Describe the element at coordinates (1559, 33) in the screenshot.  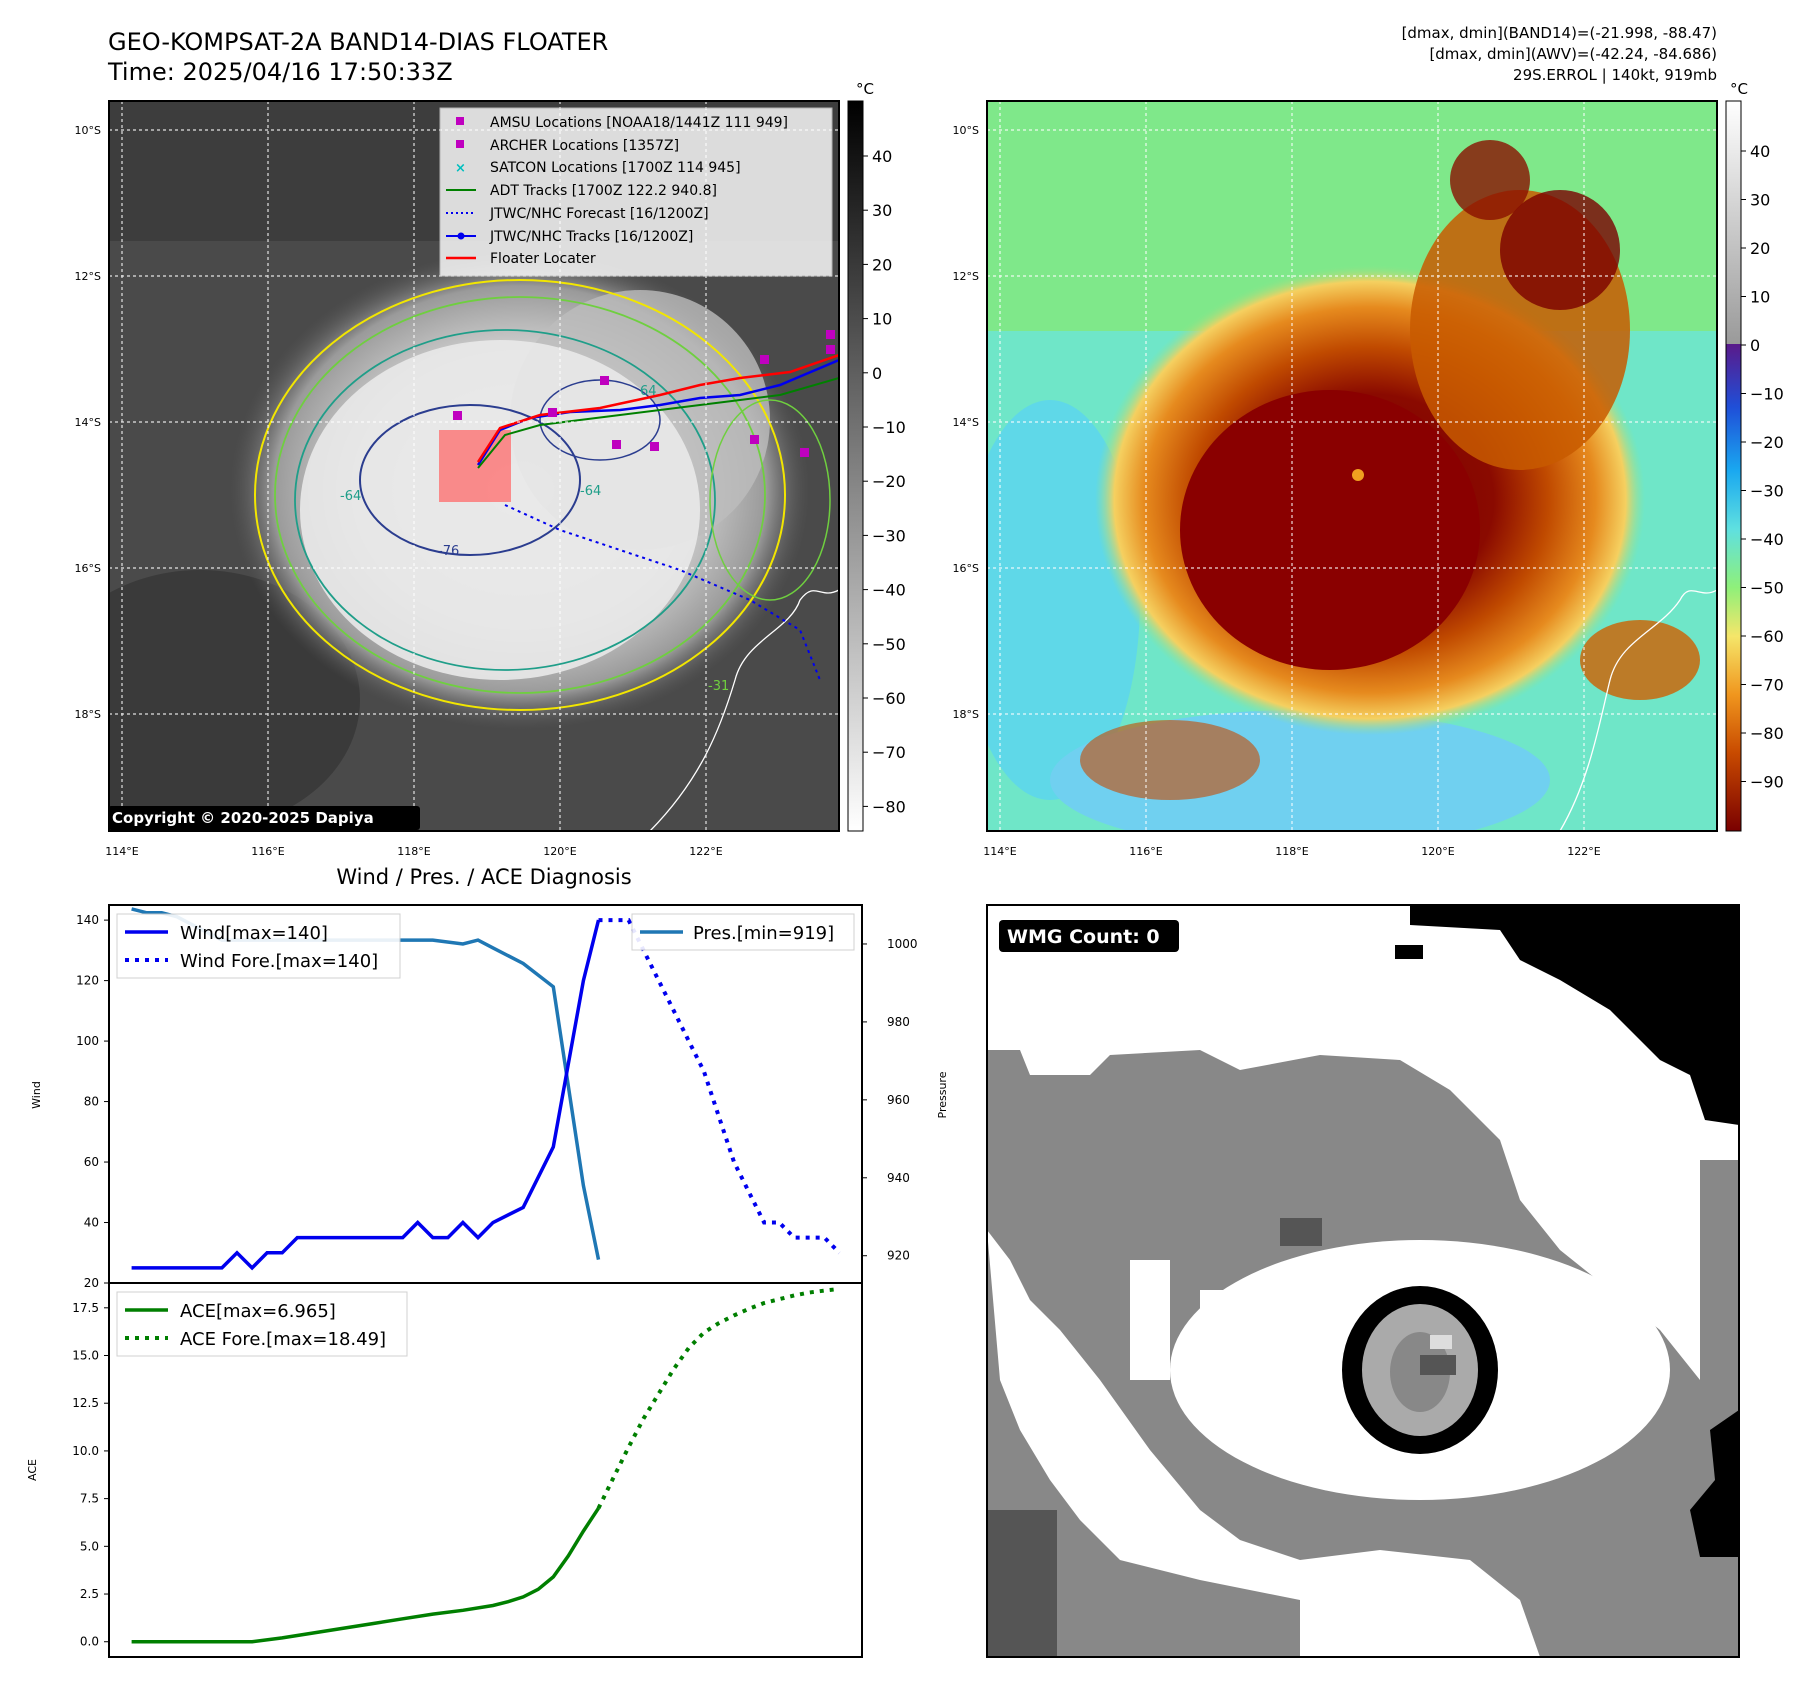
I see `stats-line-band14: [dmax, dmin](BAND14)=(-21.998, -88.47)` at that location.